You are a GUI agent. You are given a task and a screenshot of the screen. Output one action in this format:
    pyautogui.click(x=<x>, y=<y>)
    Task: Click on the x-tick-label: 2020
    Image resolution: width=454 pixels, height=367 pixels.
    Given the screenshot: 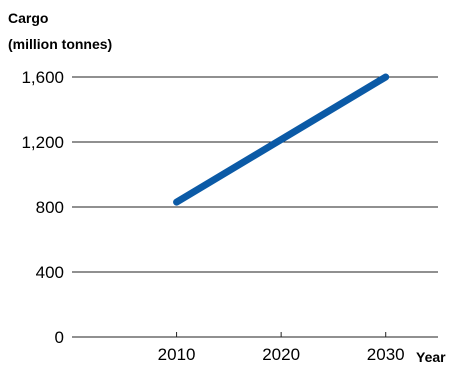 What is the action you would take?
    pyautogui.click(x=281, y=354)
    